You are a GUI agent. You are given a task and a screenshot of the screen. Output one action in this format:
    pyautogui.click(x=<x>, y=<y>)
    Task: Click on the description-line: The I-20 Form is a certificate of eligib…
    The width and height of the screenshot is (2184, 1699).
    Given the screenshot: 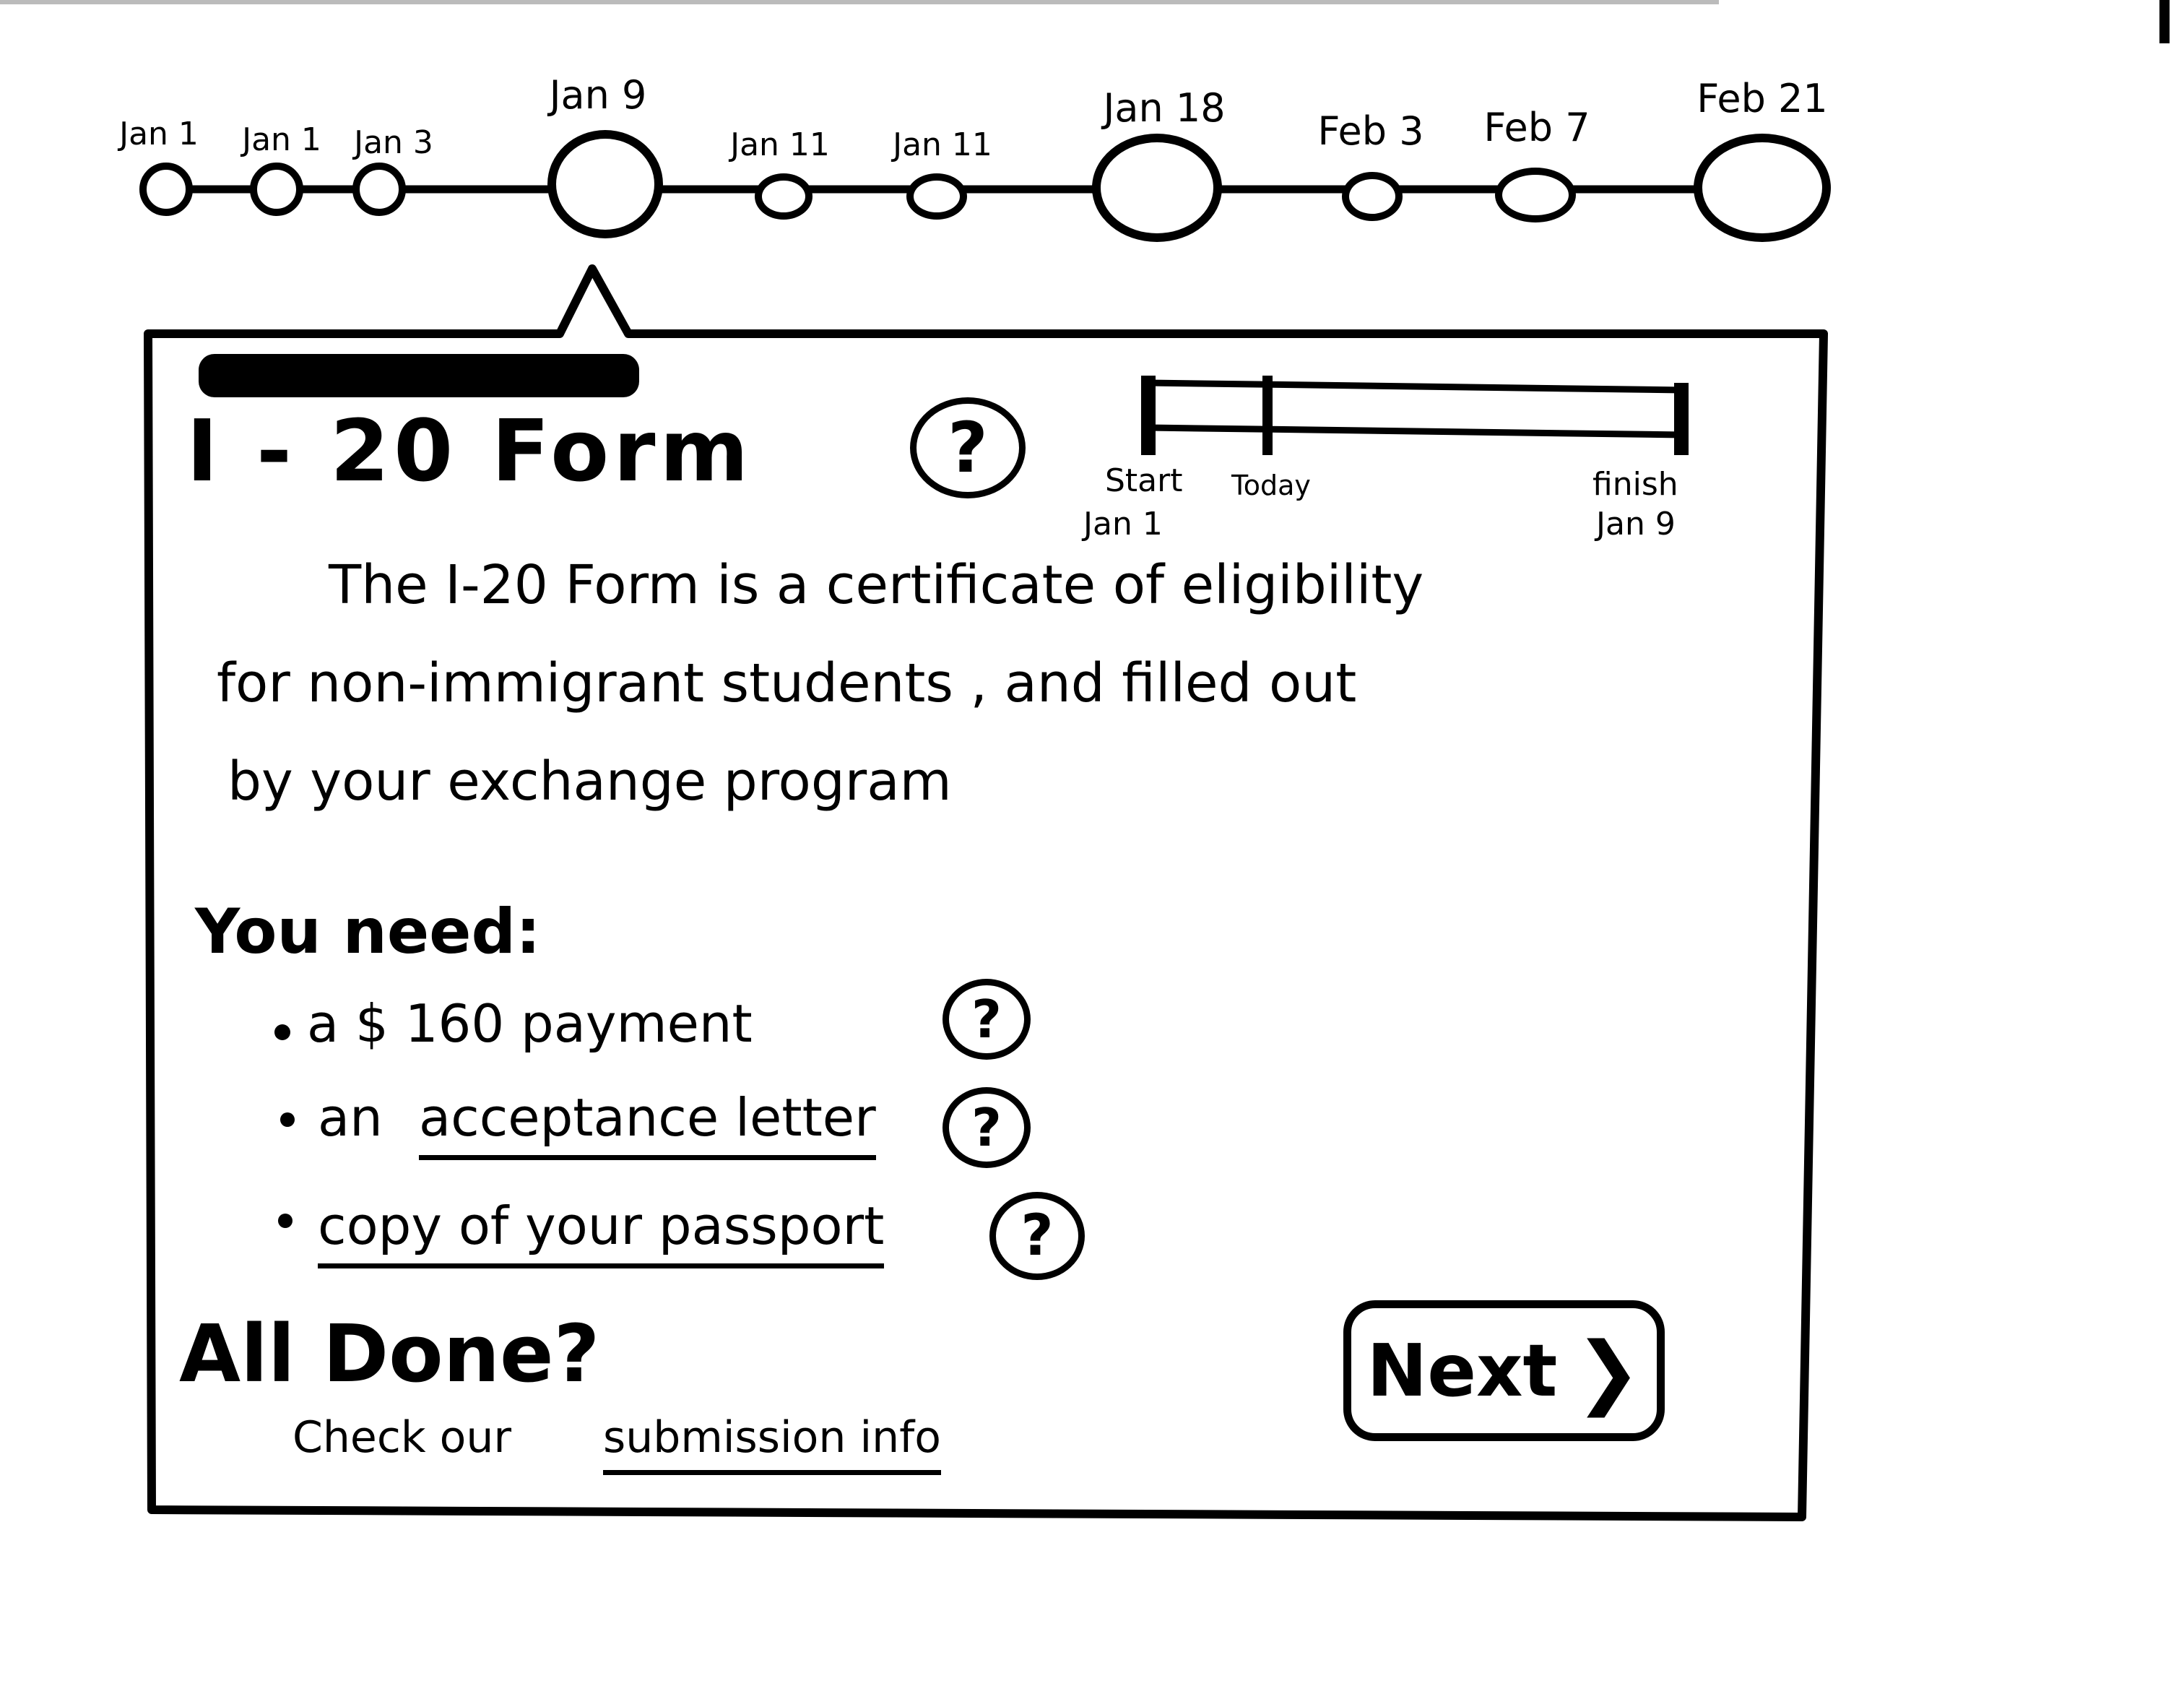 What is the action you would take?
    pyautogui.click(x=876, y=585)
    